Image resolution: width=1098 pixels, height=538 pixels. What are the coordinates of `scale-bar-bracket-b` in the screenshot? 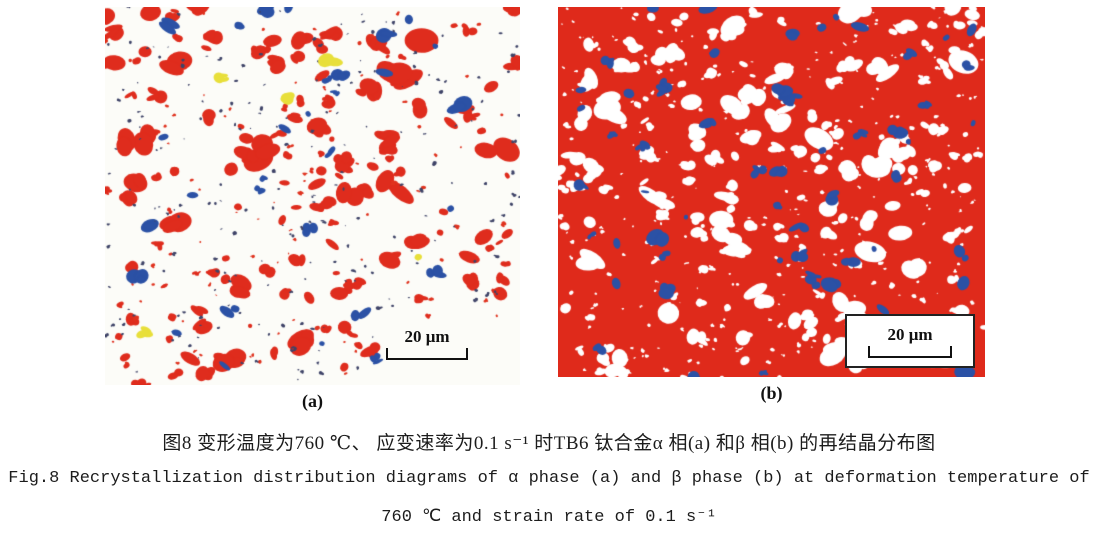 It's located at (910, 351).